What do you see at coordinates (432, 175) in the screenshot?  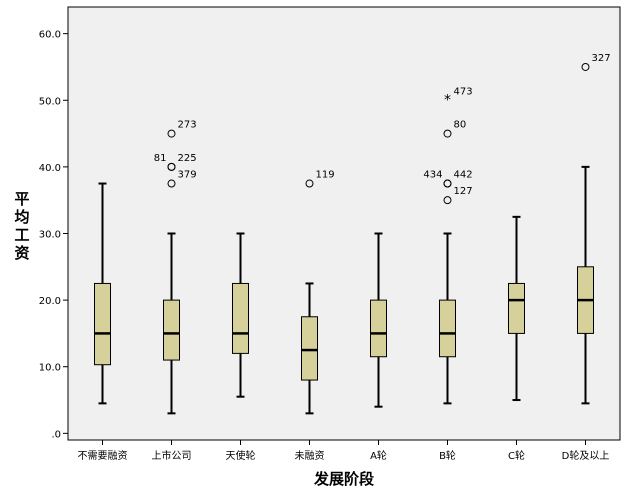 I see `outlier-label: 434` at bounding box center [432, 175].